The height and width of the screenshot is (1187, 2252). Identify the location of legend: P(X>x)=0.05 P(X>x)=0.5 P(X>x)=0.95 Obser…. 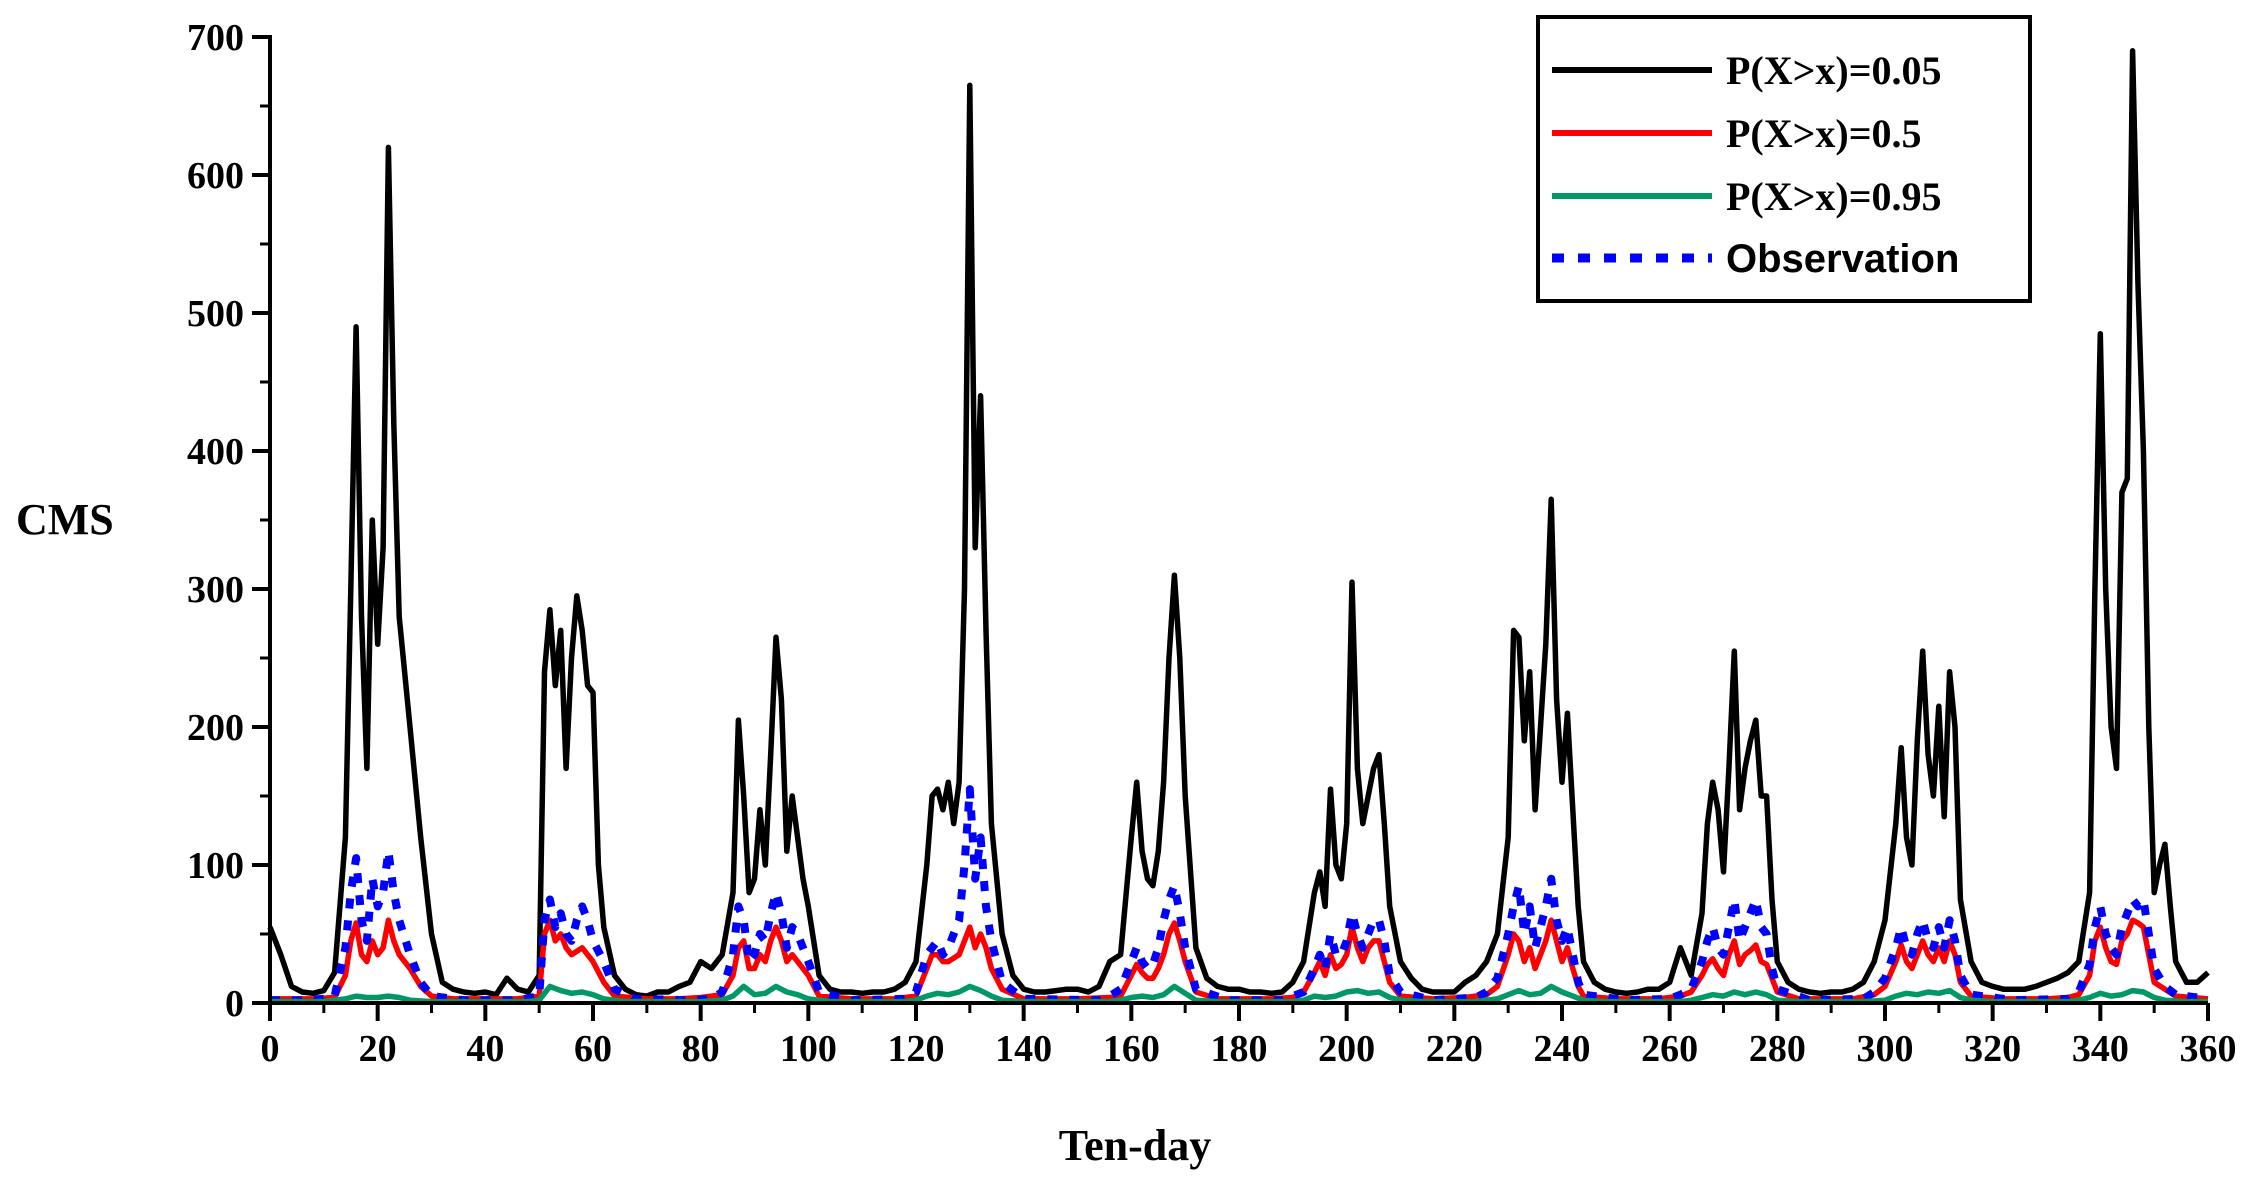
(1784, 159).